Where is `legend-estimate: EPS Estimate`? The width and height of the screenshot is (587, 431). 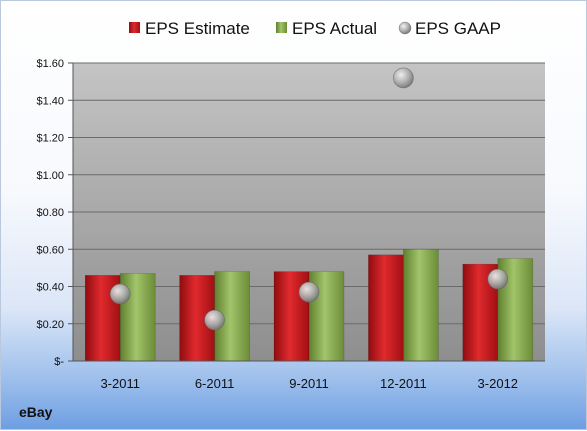 legend-estimate: EPS Estimate is located at coordinates (189, 28).